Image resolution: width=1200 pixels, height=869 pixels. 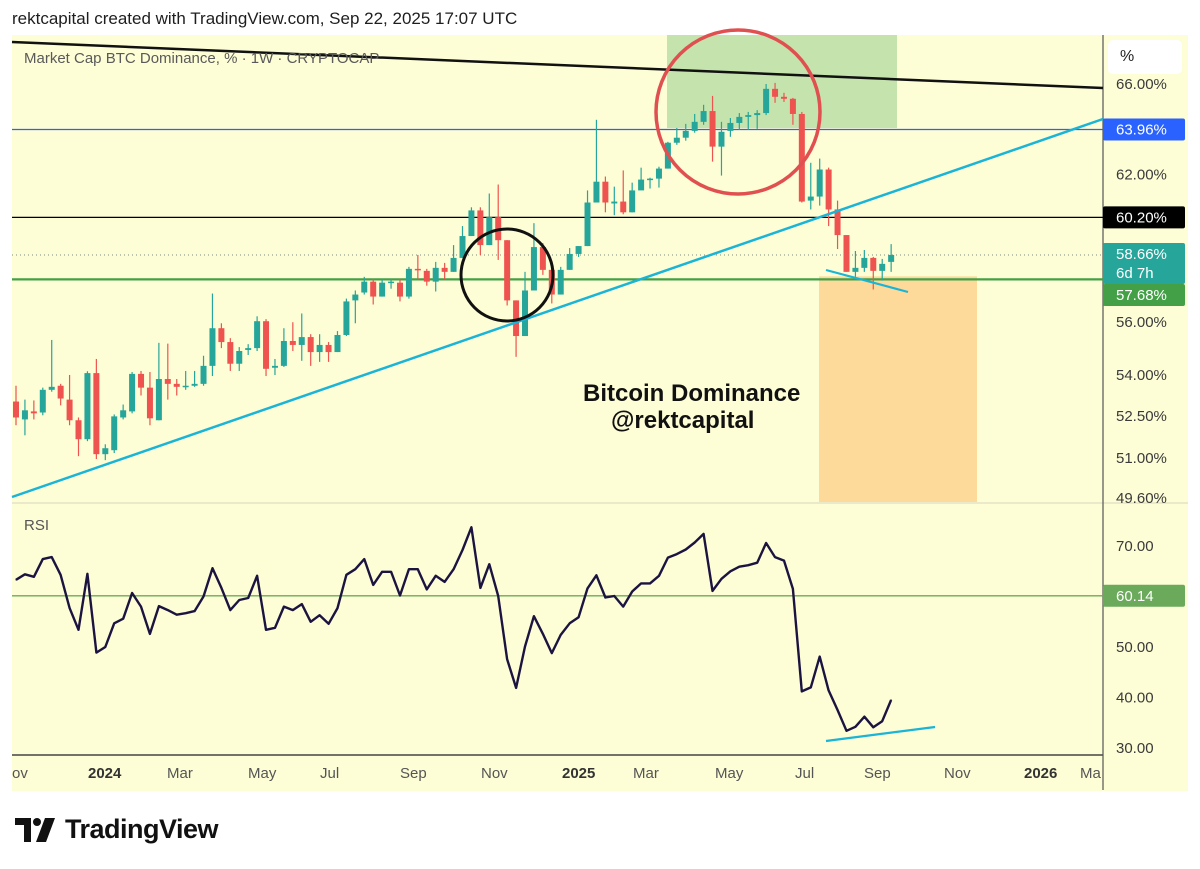 What do you see at coordinates (507, 275) in the screenshot?
I see `retest-highlight-circle` at bounding box center [507, 275].